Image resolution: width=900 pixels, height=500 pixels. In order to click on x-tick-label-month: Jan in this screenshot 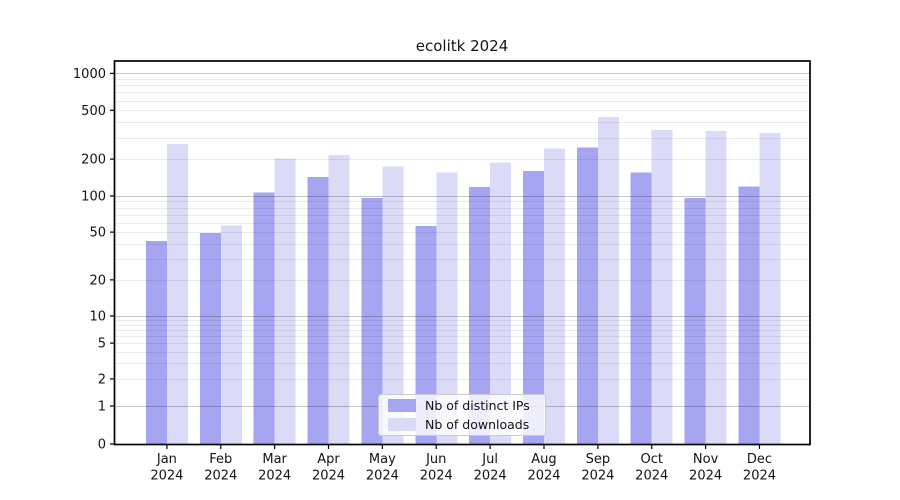, I will do `click(166, 459)`.